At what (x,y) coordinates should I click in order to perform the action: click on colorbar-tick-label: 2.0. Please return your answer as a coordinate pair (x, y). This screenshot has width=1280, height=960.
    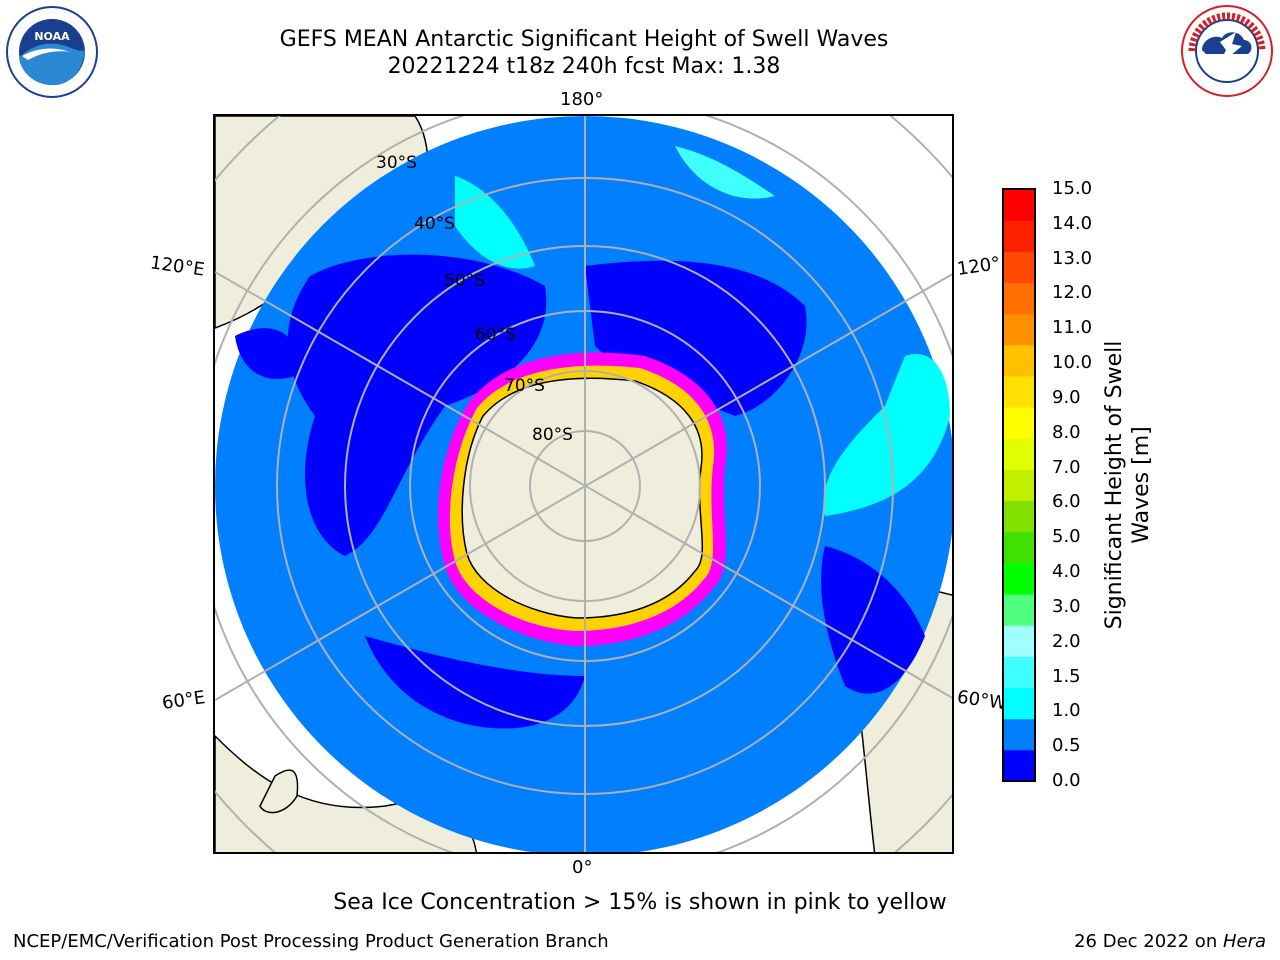
    Looking at the image, I should click on (1066, 641).